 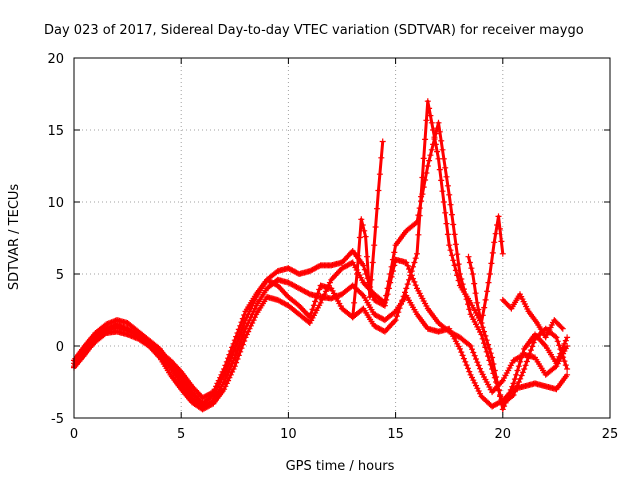 What do you see at coordinates (503, 434) in the screenshot?
I see `x-tick-label: 20` at bounding box center [503, 434].